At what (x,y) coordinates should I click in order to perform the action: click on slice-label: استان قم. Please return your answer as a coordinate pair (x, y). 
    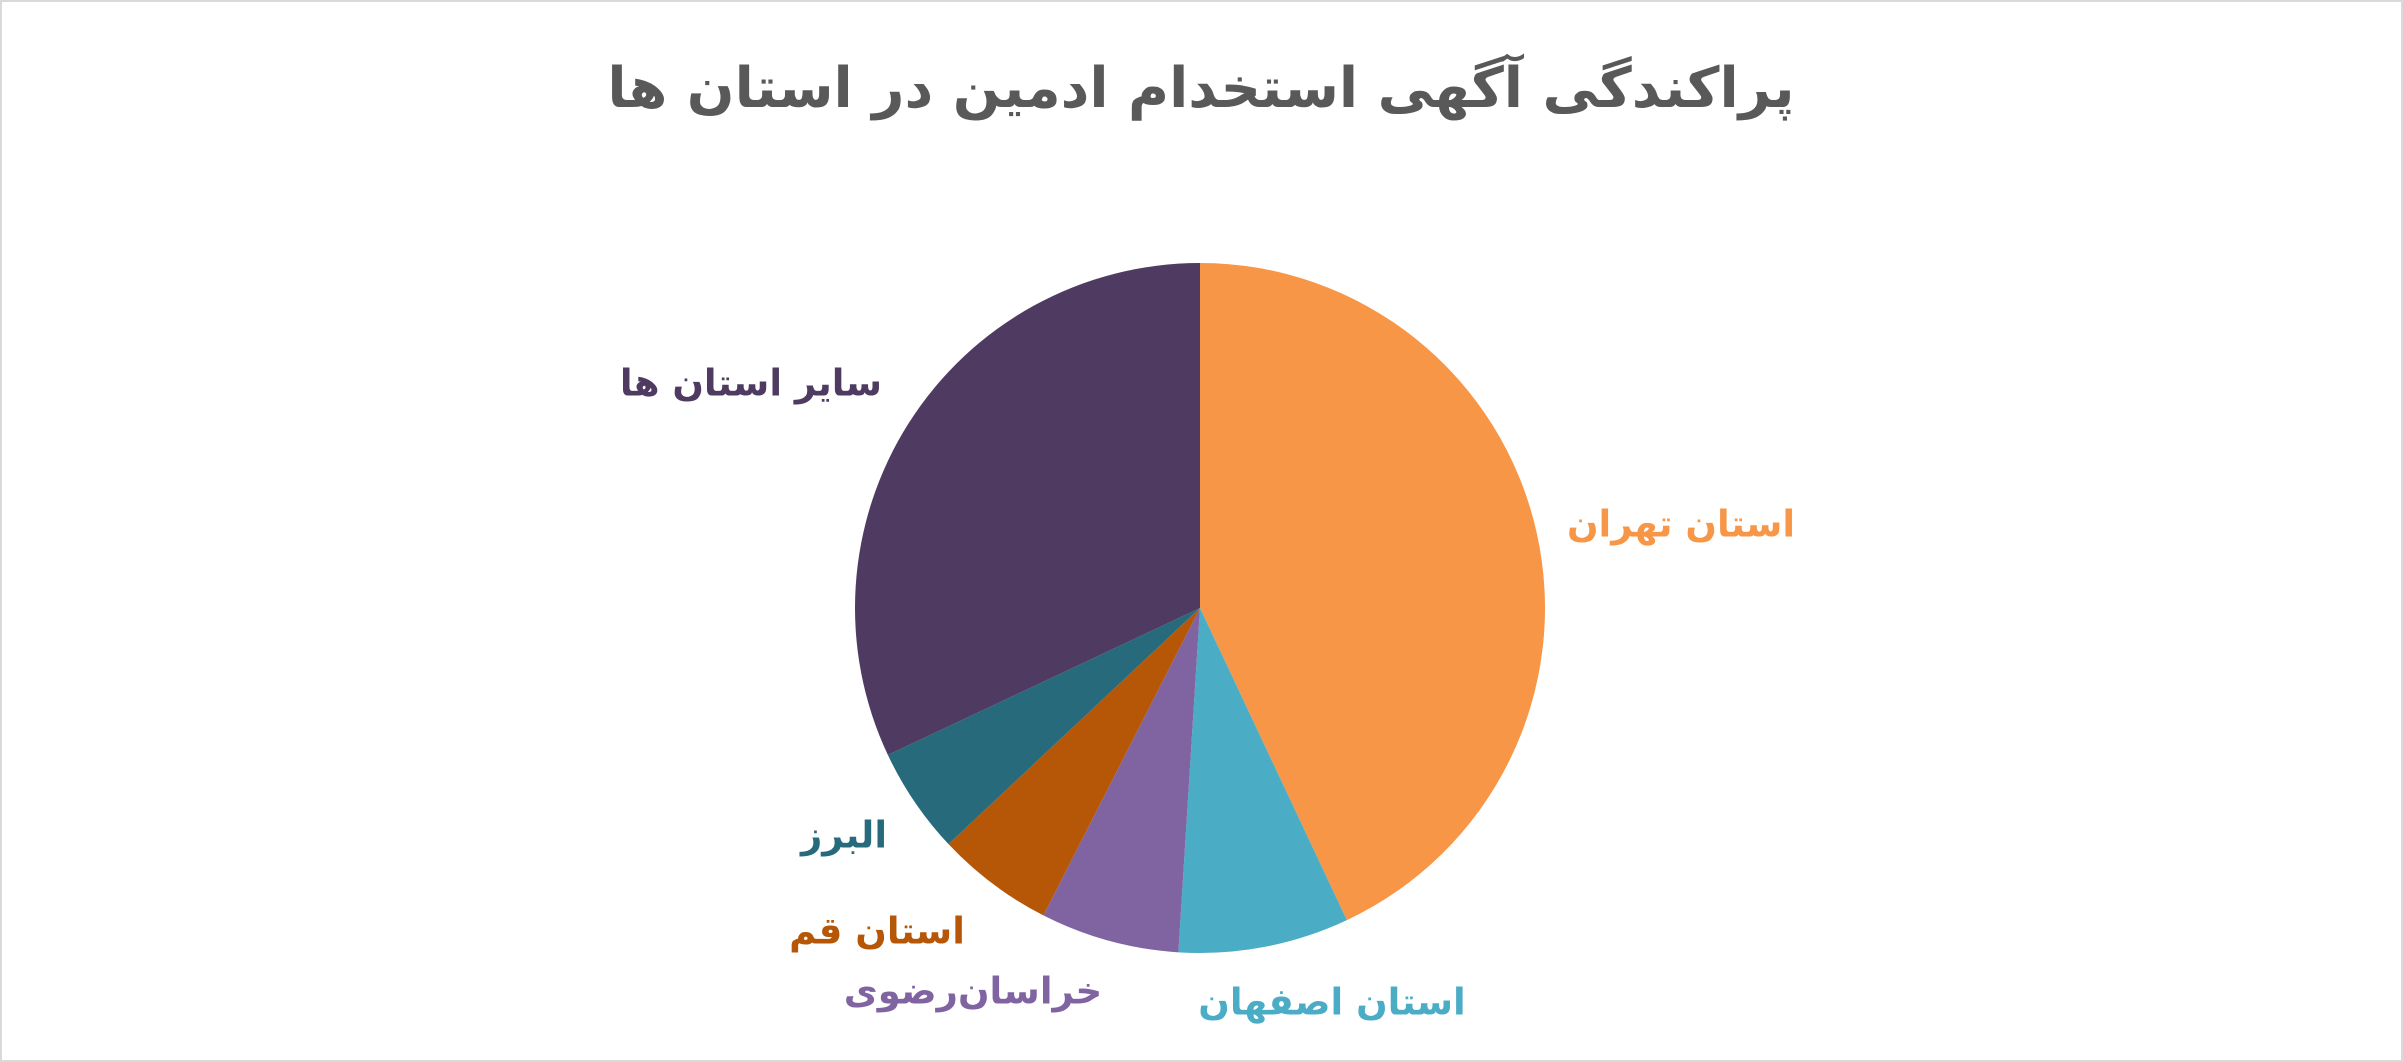
    Looking at the image, I should click on (877, 931).